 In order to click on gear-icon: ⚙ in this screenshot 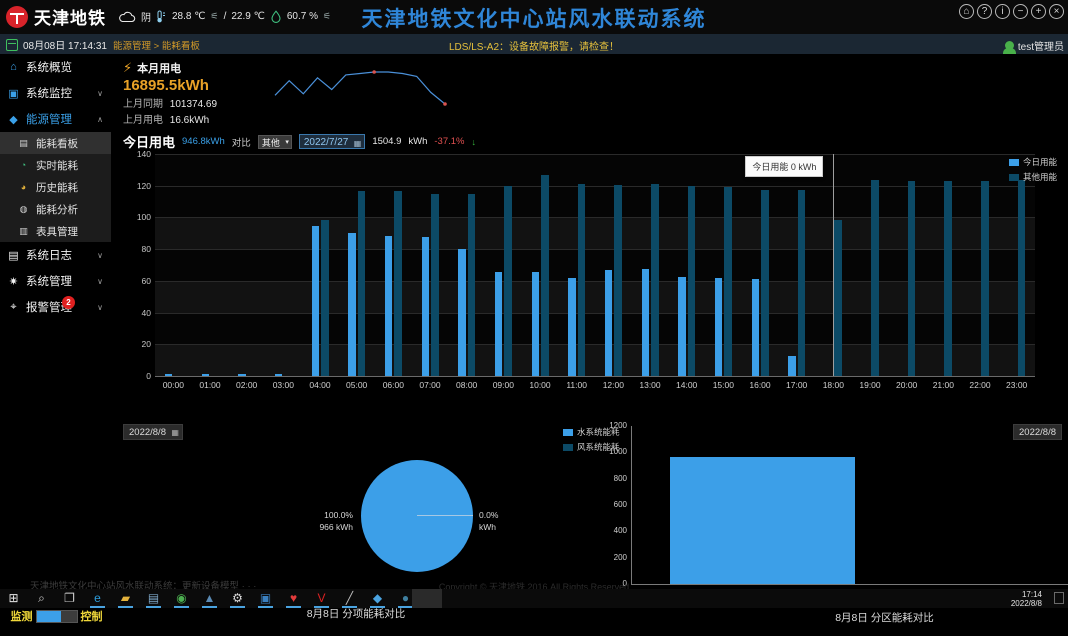, I will do `click(237, 598)`.